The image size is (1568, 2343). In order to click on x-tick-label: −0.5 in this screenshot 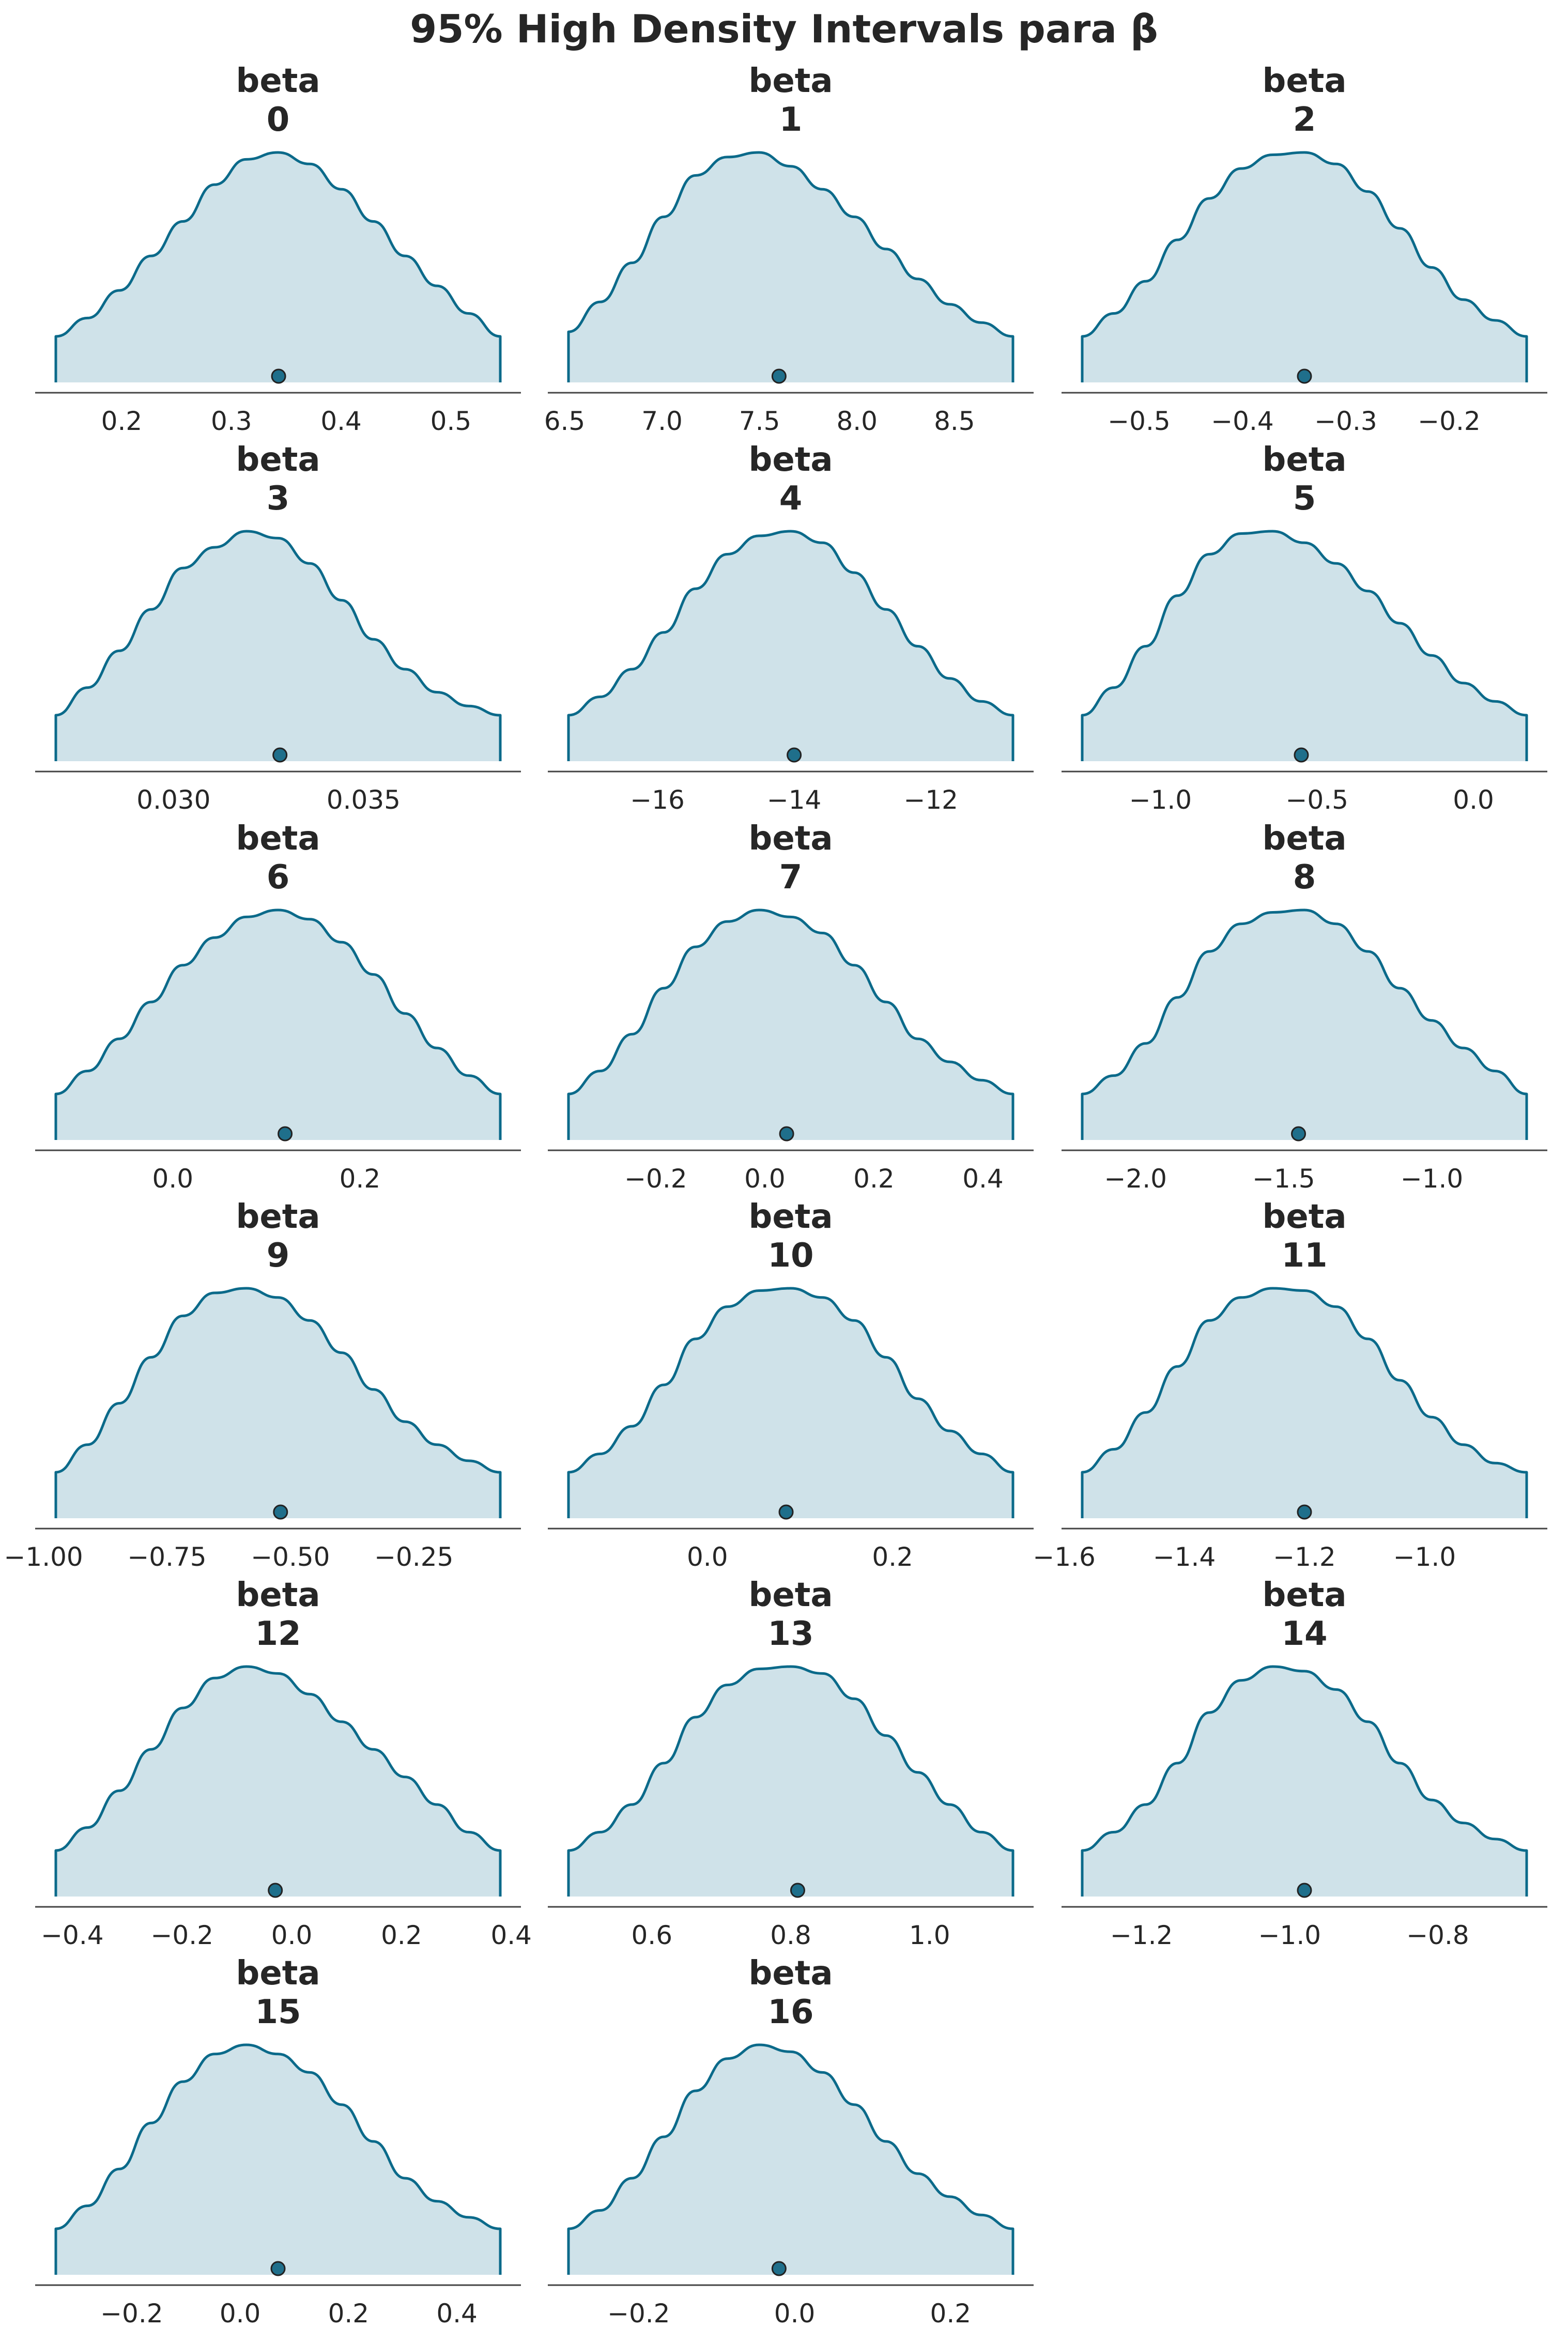, I will do `click(1317, 800)`.